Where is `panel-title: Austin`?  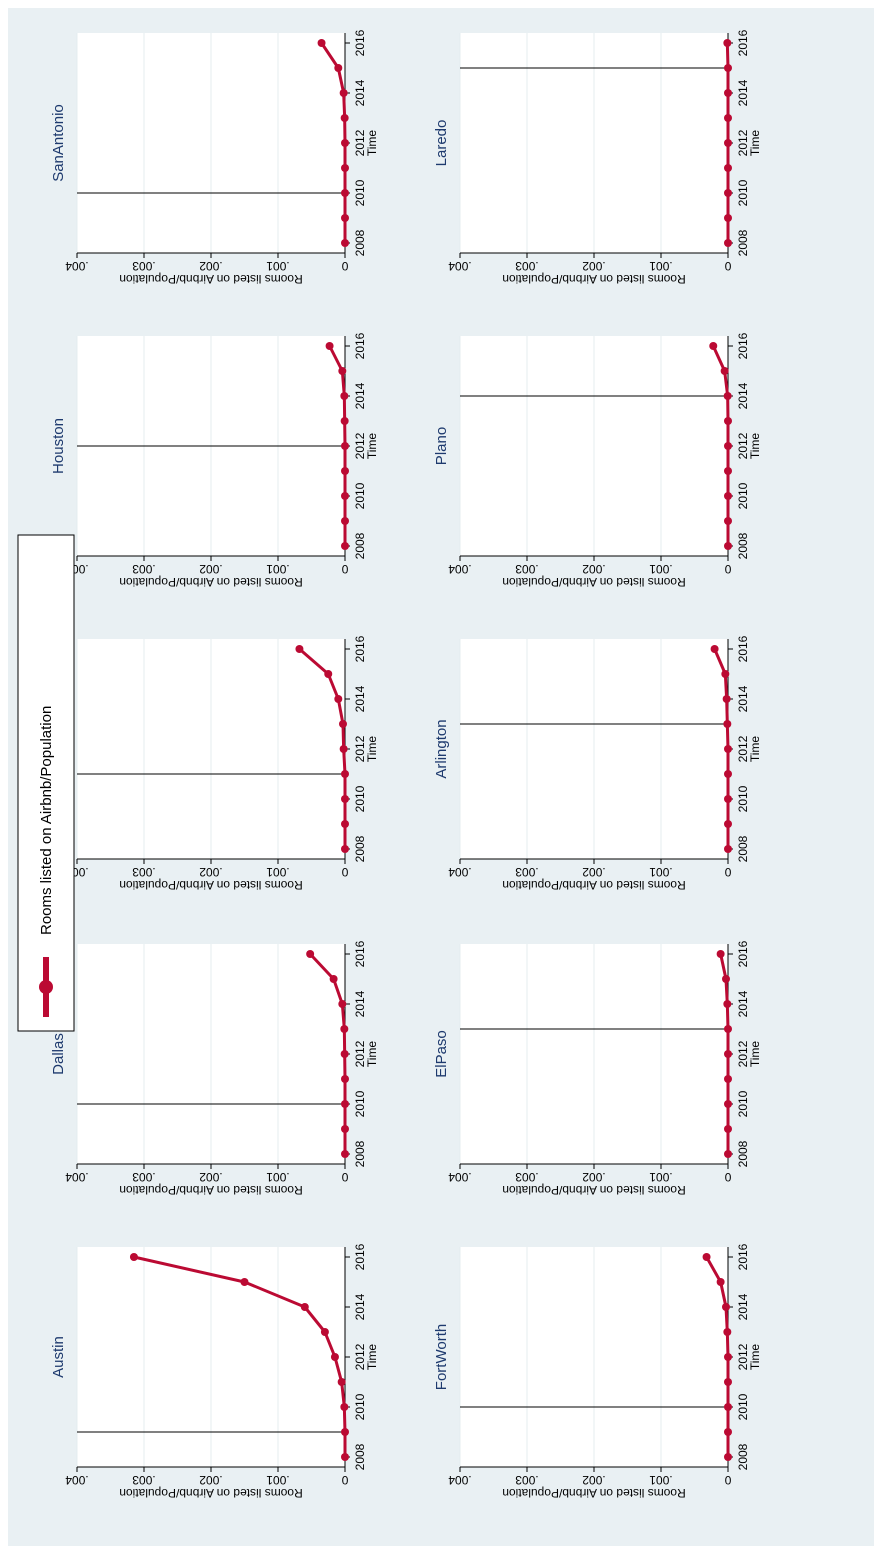
panel-title: Austin is located at coordinates (58, 1357).